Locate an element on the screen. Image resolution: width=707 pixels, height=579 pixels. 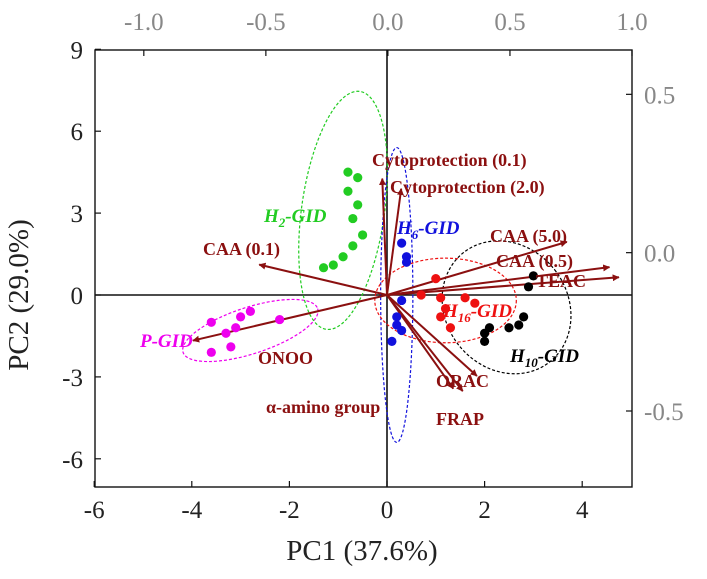
group-label-subscript: 6 is located at coordinates (415, 234).